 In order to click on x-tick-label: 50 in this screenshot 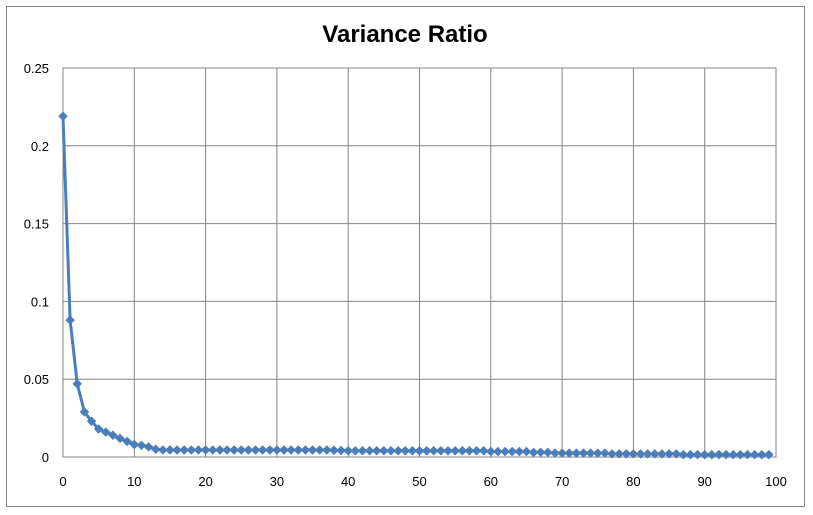, I will do `click(419, 481)`.